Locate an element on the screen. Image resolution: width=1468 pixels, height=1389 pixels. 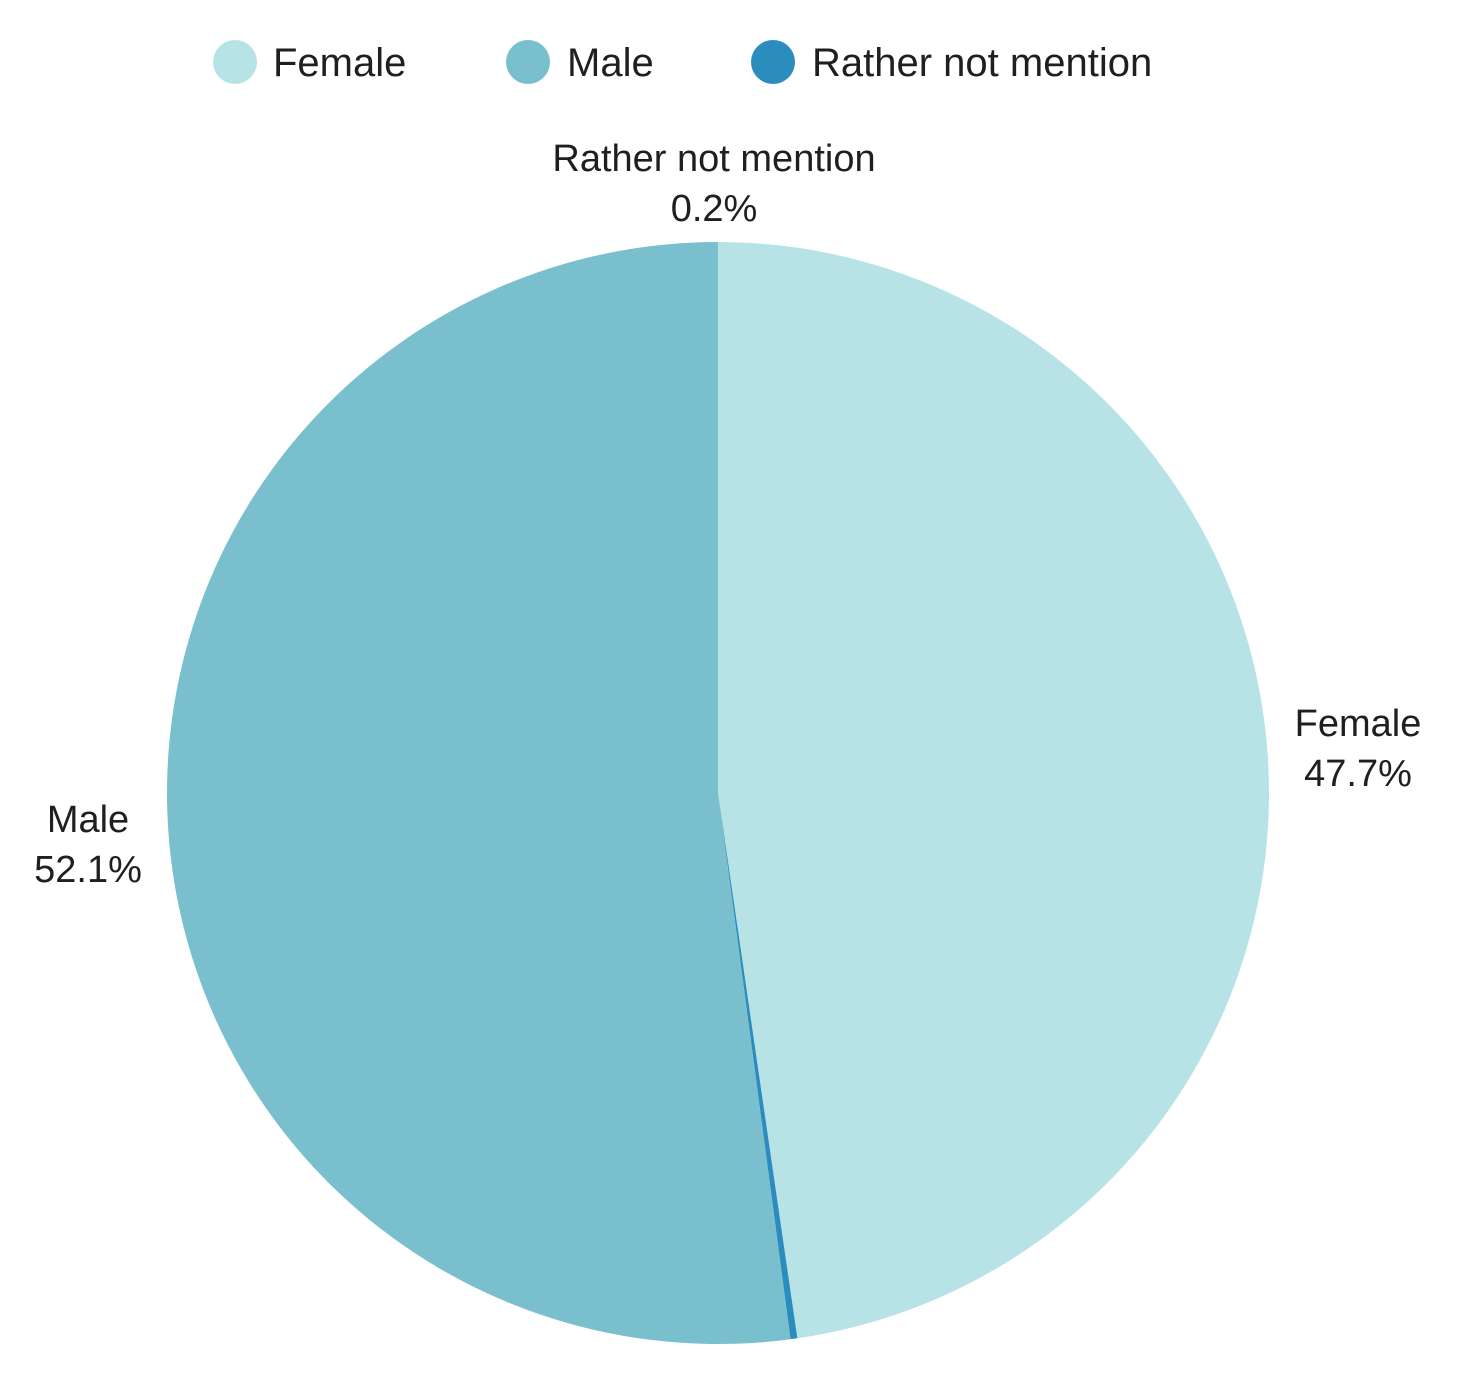
legend-item-rather-not-mention: Rather not mention is located at coordinates (951, 62).